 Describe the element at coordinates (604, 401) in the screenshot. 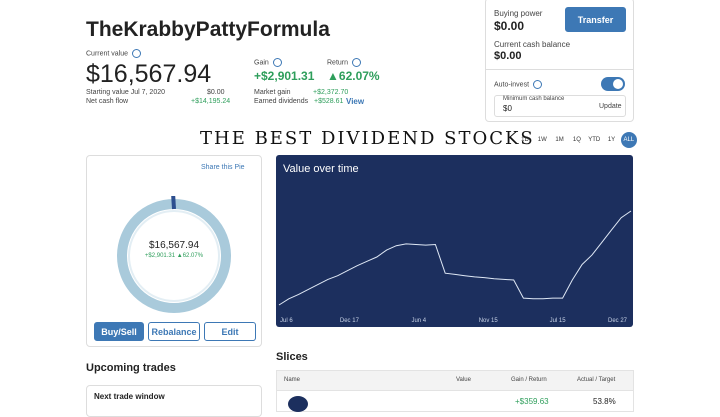

I see `row-actual: 53.8%` at that location.